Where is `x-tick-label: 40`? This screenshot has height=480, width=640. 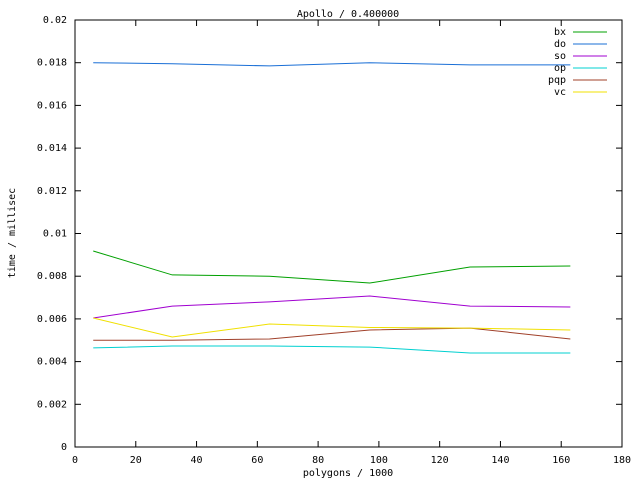 x-tick-label: 40 is located at coordinates (197, 460).